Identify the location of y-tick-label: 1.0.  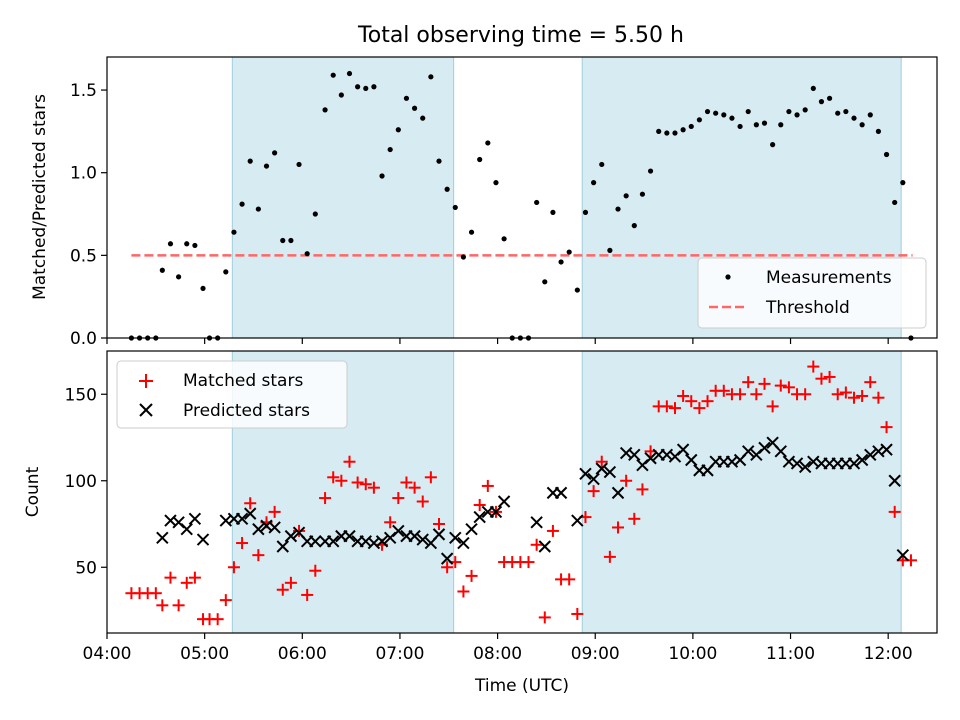
(83, 174).